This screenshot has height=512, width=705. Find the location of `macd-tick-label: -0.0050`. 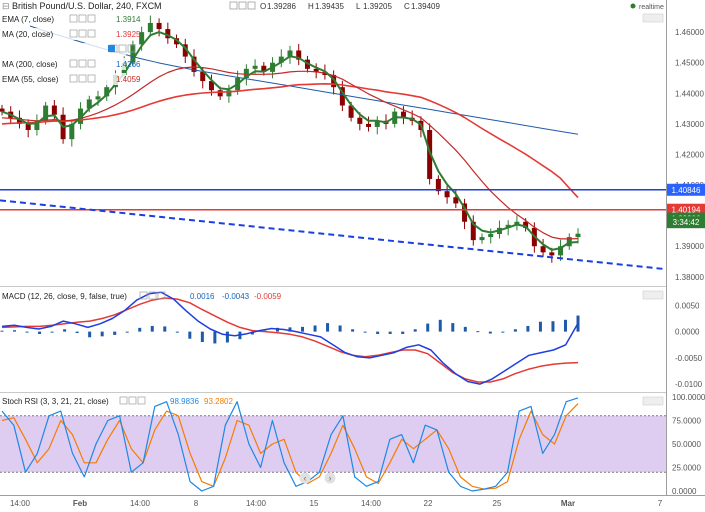

macd-tick-label: -0.0050 is located at coordinates (689, 358).